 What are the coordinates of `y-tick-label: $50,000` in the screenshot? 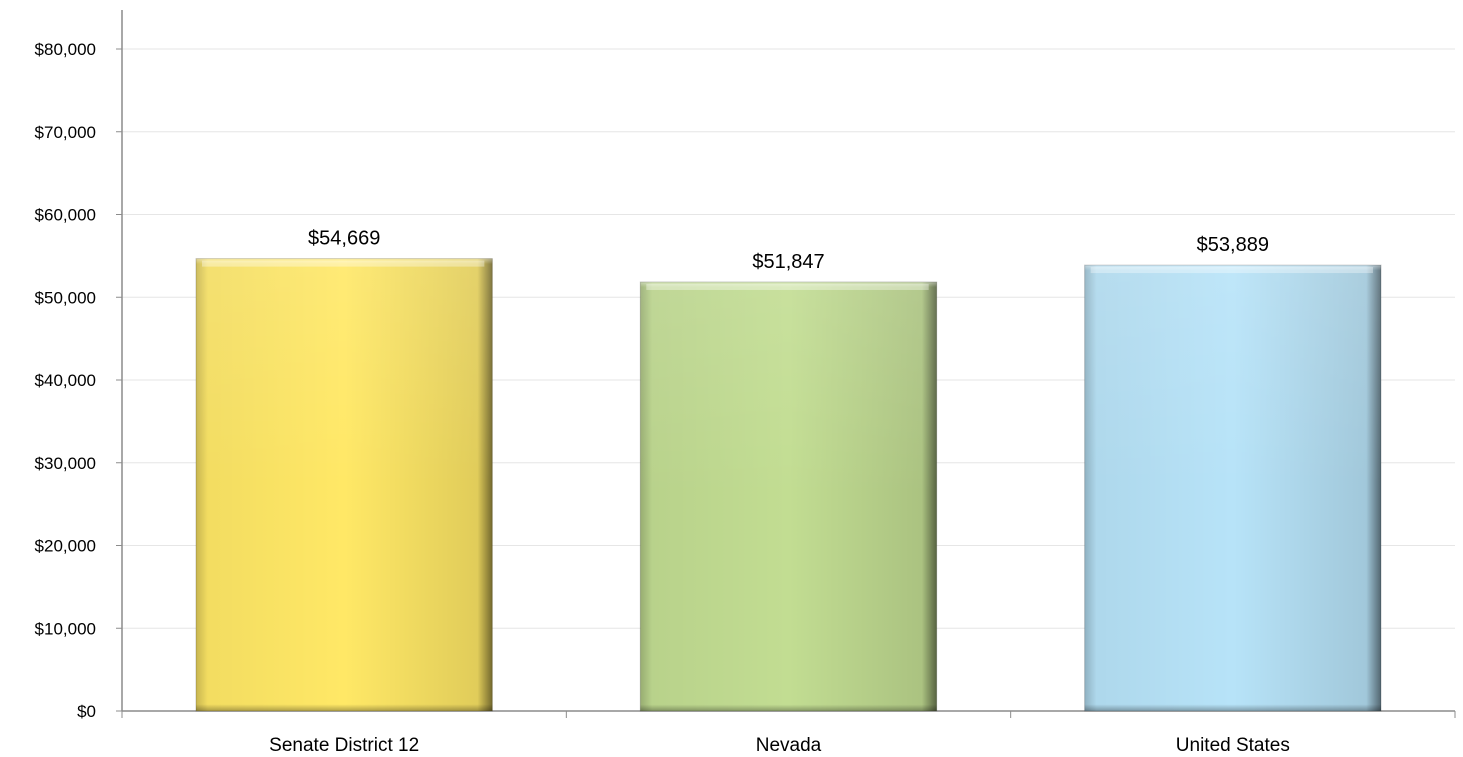 It's located at (65, 297).